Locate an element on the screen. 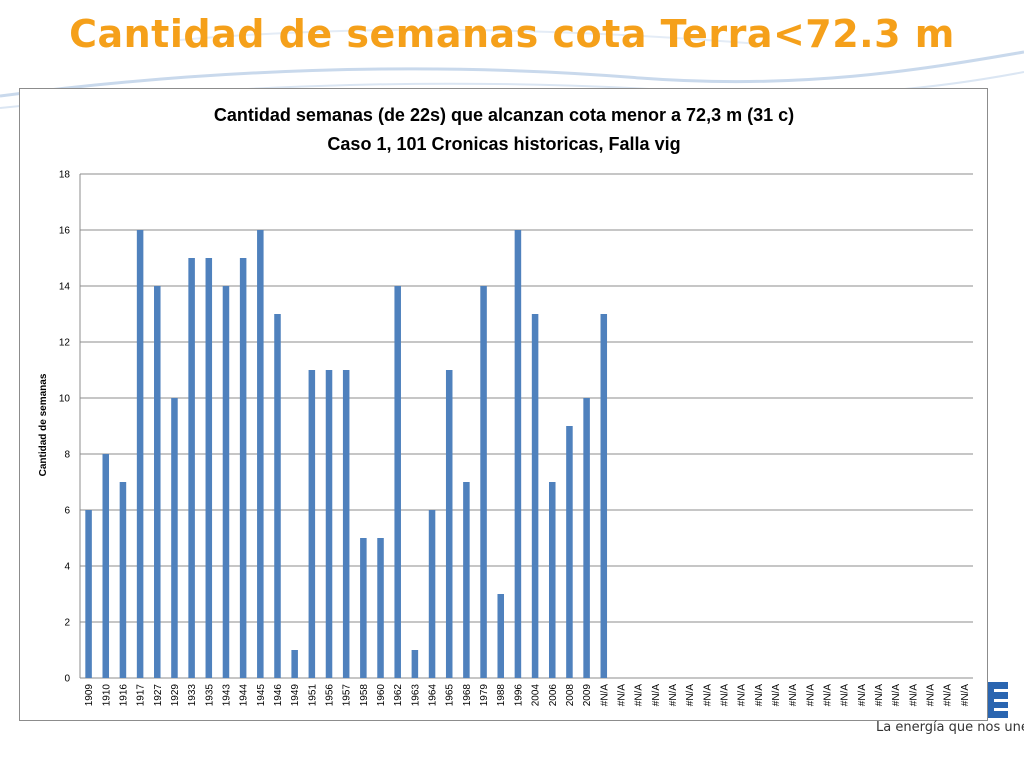 This screenshot has width=1024, height=768. x-tick-label: 1944 is located at coordinates (244, 695).